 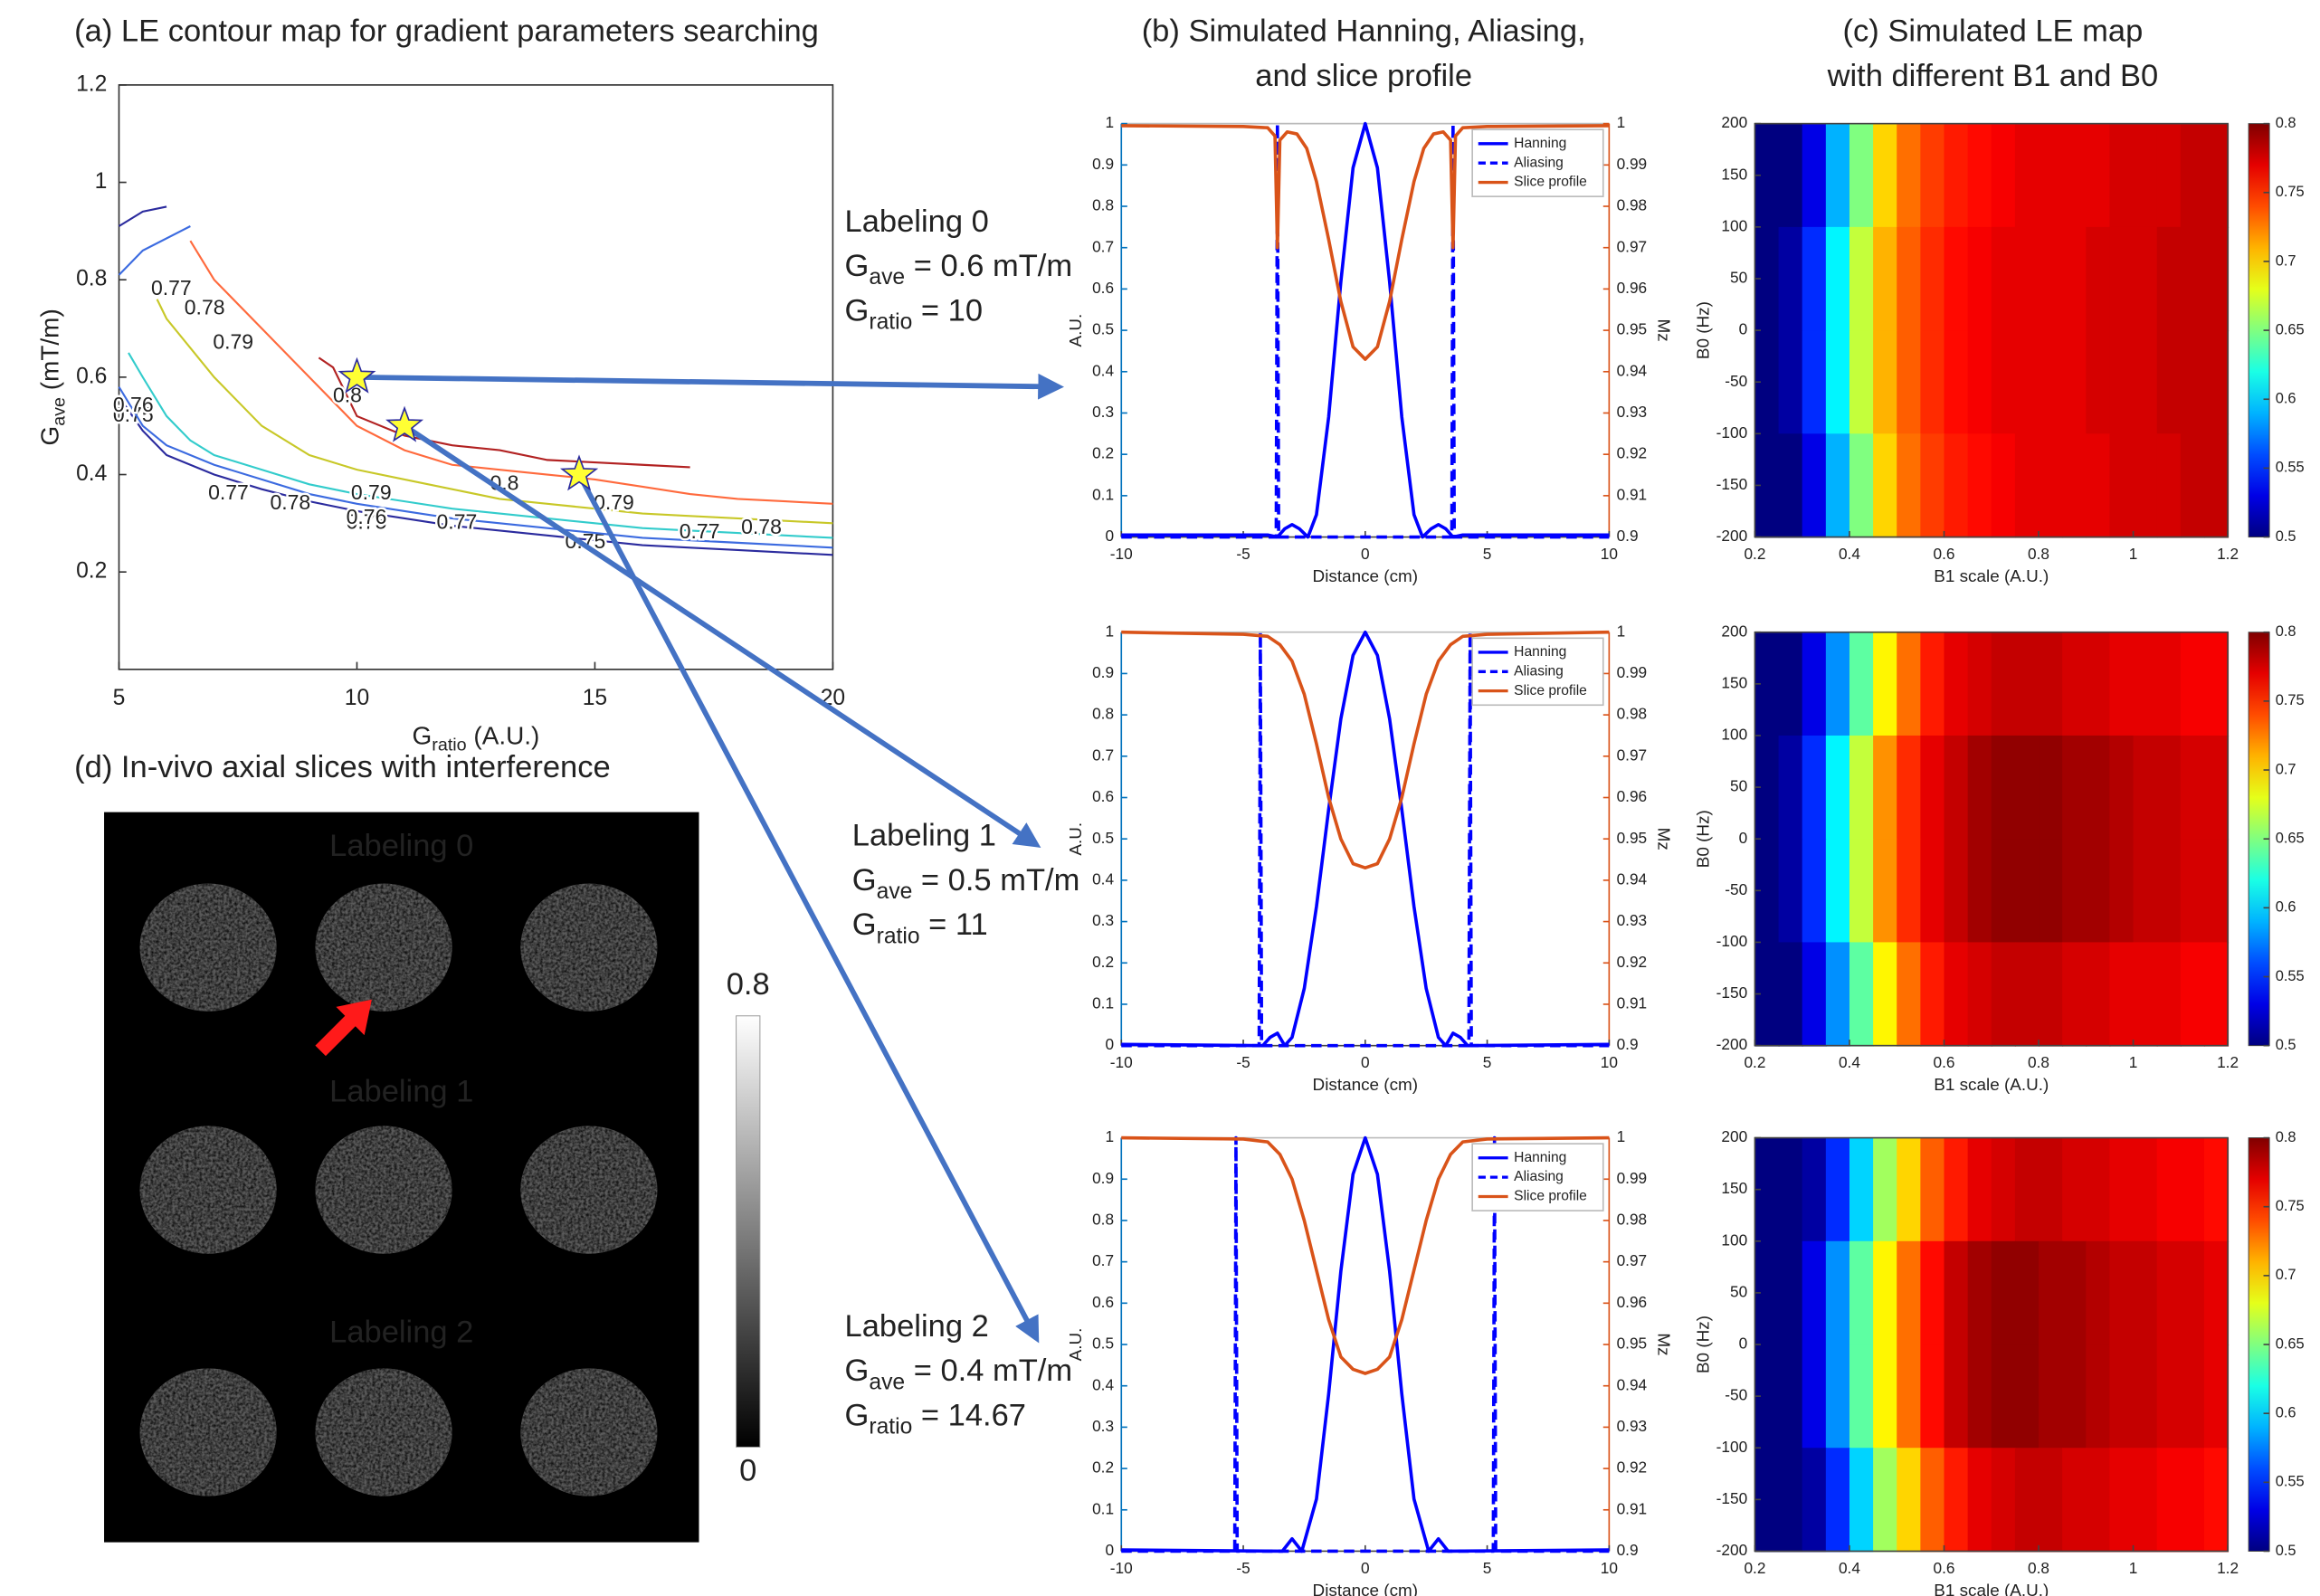 What do you see at coordinates (503, 736) in the screenshot?
I see `x-axis-label-part: (A.U.)` at bounding box center [503, 736].